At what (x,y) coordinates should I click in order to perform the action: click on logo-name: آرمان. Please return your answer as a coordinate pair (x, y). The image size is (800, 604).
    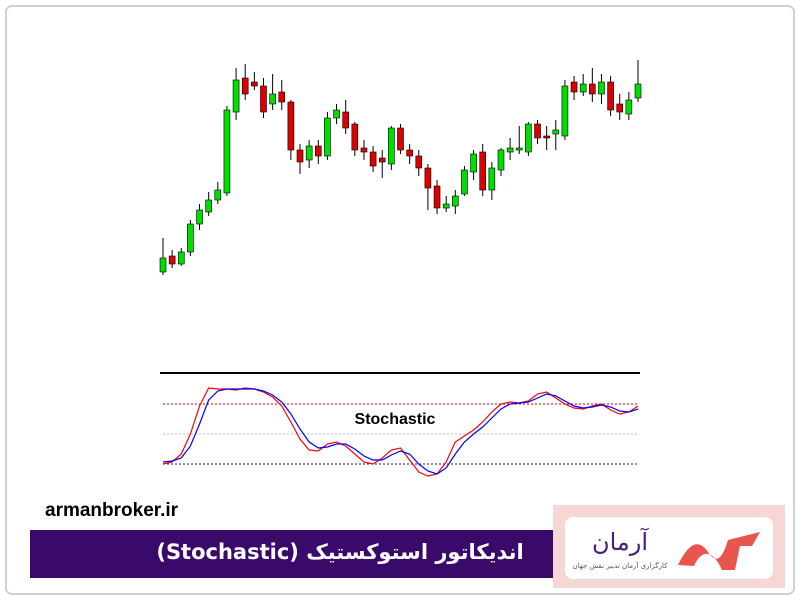
    Looking at the image, I should click on (620, 541).